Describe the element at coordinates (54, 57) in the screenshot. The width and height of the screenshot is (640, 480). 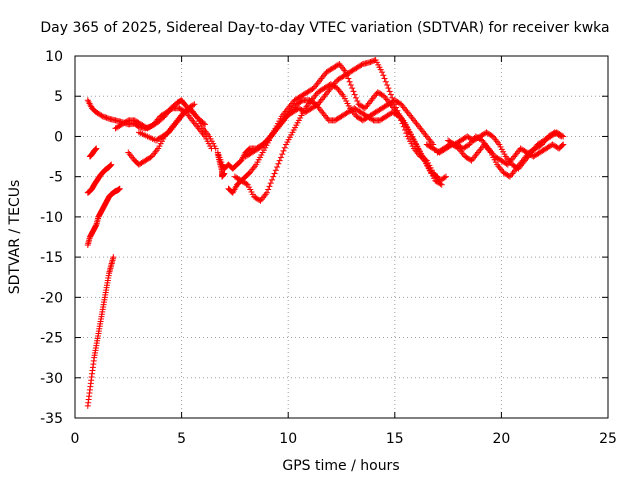
I see `y-tick-label: 10` at that location.